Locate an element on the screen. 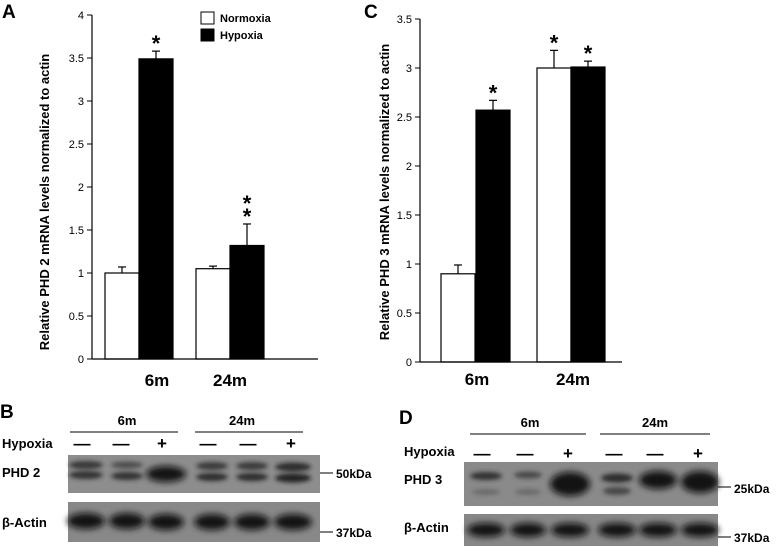 The height and width of the screenshot is (547, 780). panel-b-marker-37kda: 37kDa is located at coordinates (354, 533).